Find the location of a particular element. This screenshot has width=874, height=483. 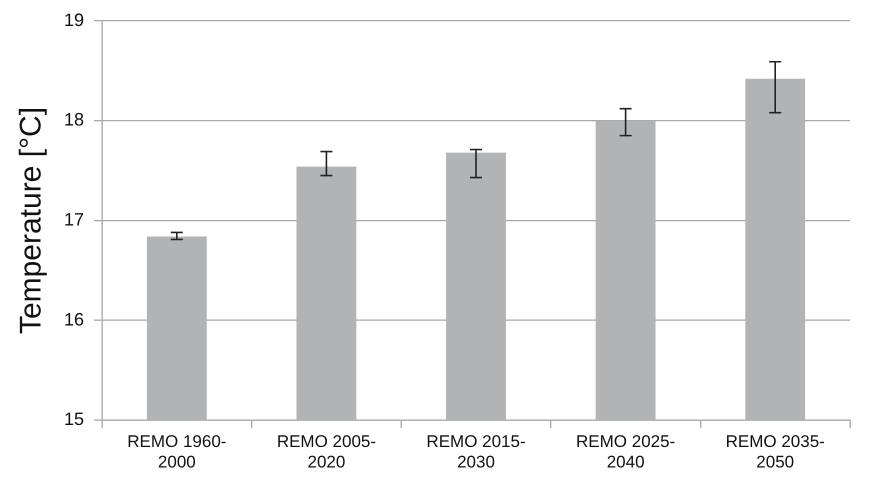

y-axis-title: Temperature [°C] is located at coordinates (31, 220).